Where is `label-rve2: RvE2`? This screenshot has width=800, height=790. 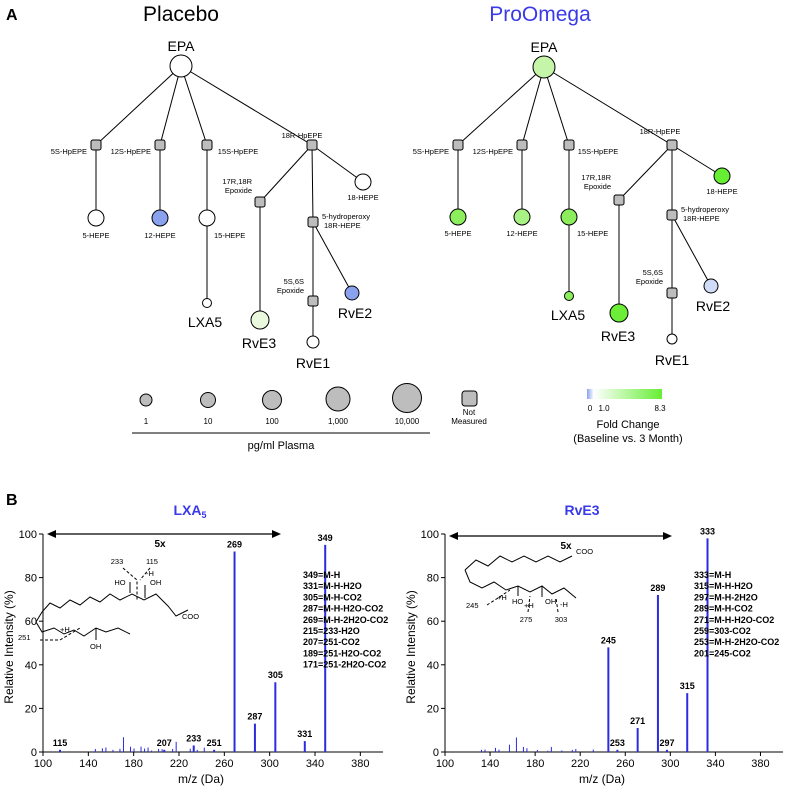 label-rve2: RvE2 is located at coordinates (713, 306).